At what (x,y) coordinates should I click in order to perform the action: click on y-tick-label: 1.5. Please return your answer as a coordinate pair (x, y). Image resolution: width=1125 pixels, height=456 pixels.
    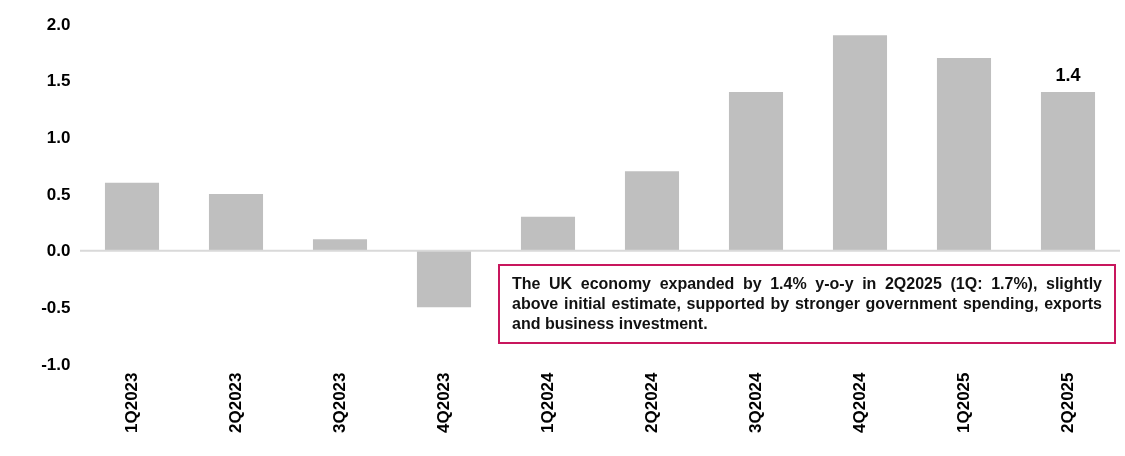
    Looking at the image, I should click on (58, 81).